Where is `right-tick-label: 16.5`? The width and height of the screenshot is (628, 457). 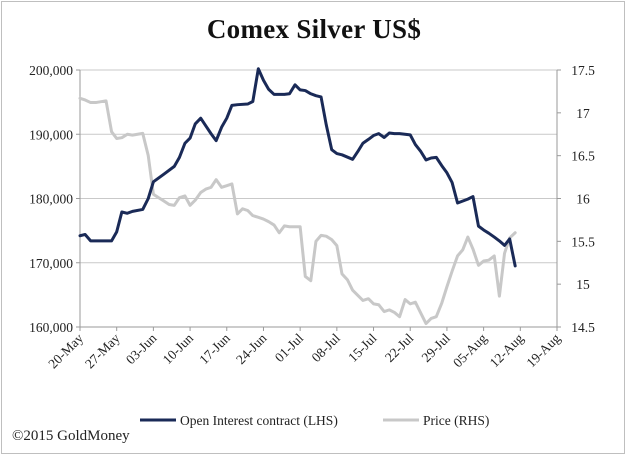
right-tick-label: 16.5 is located at coordinates (583, 156).